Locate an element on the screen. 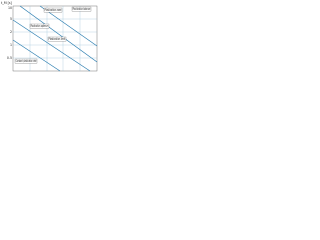 Image resolution: width=320 pixels, height=240 pixels. label-text: Plastication limit is located at coordinates (57, 39).